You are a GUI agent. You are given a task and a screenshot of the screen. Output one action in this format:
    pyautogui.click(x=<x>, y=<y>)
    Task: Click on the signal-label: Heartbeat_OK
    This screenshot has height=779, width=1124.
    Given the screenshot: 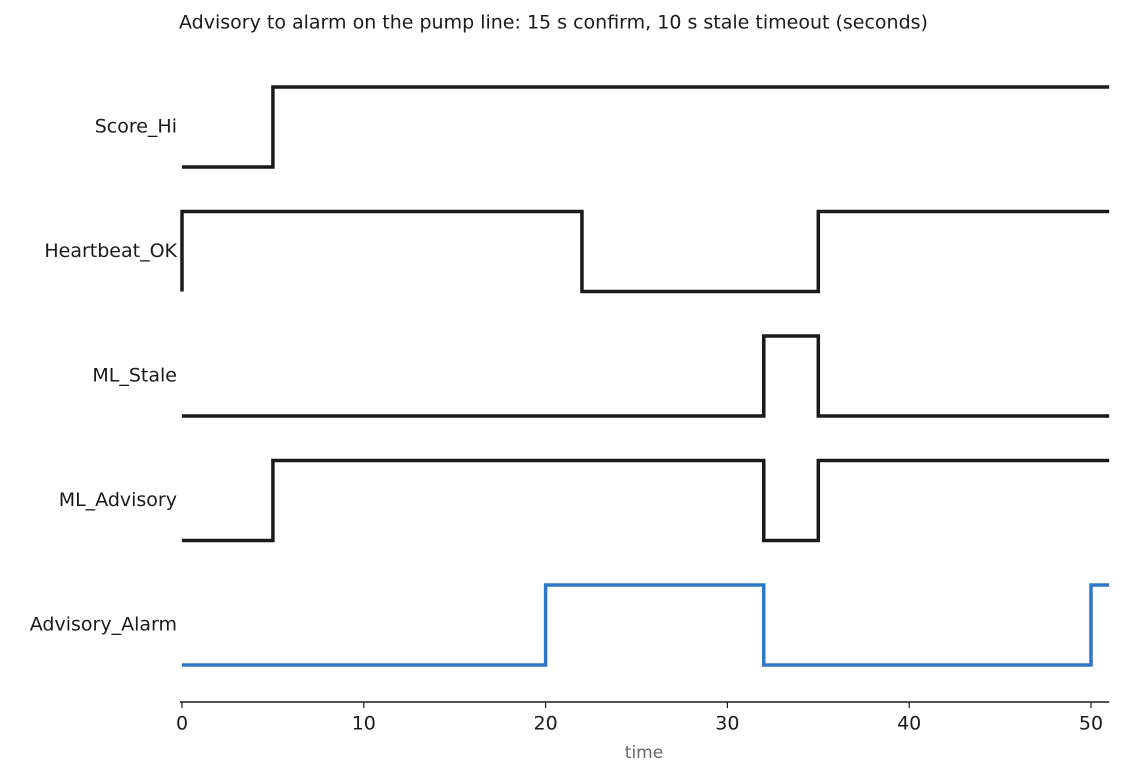 What is the action you would take?
    pyautogui.click(x=110, y=251)
    